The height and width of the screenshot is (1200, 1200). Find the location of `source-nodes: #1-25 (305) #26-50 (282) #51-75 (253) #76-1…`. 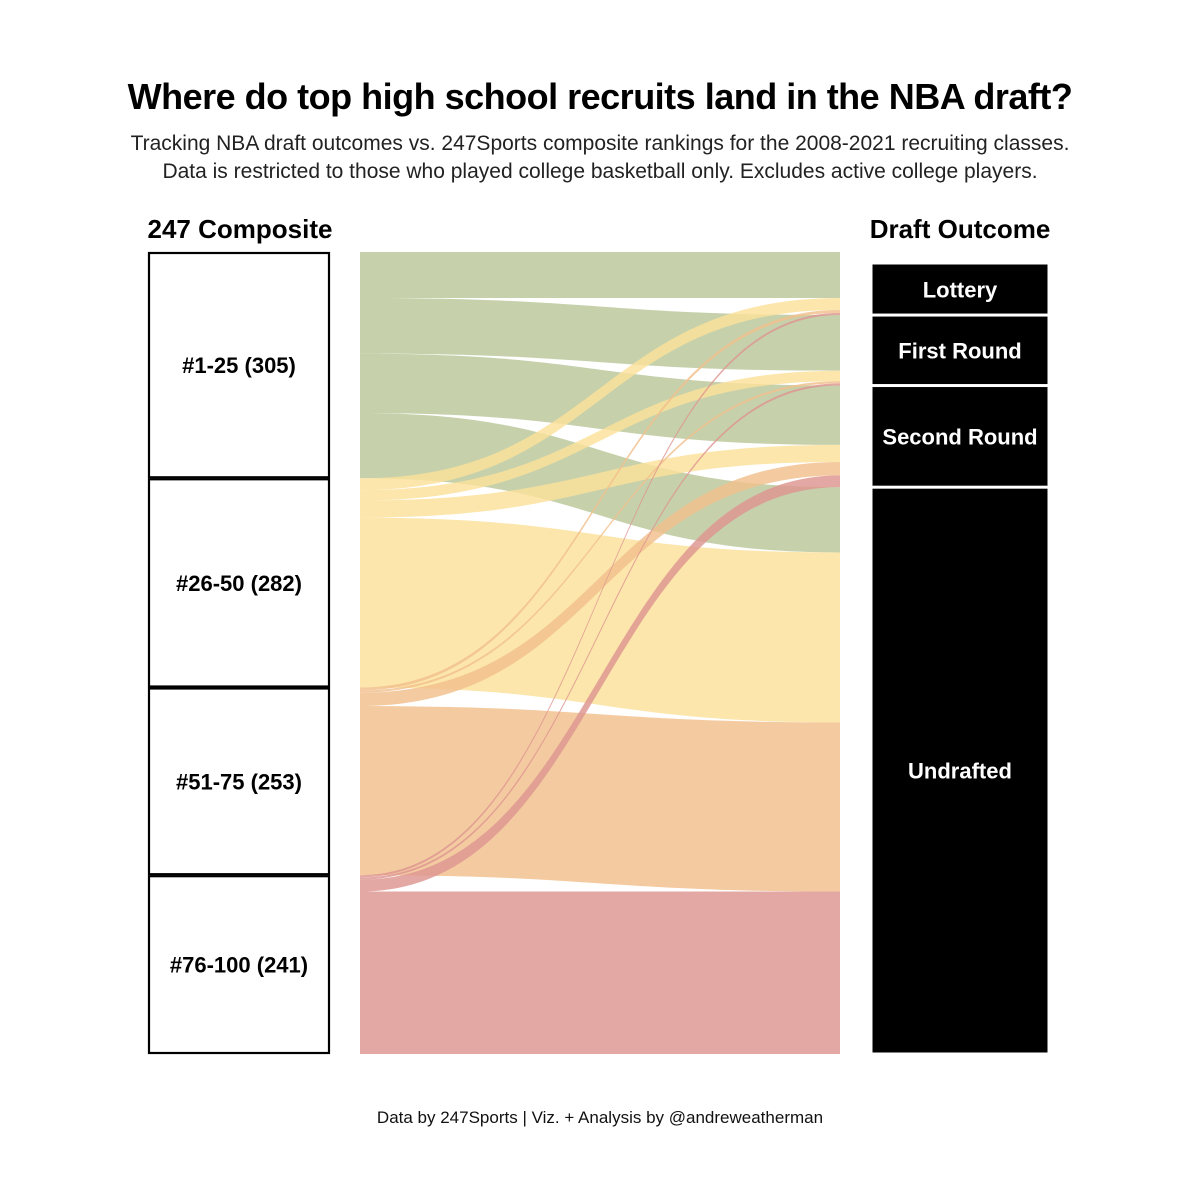

source-nodes: #1-25 (305) #26-50 (282) #51-75 (253) #76-1… is located at coordinates (239, 653).